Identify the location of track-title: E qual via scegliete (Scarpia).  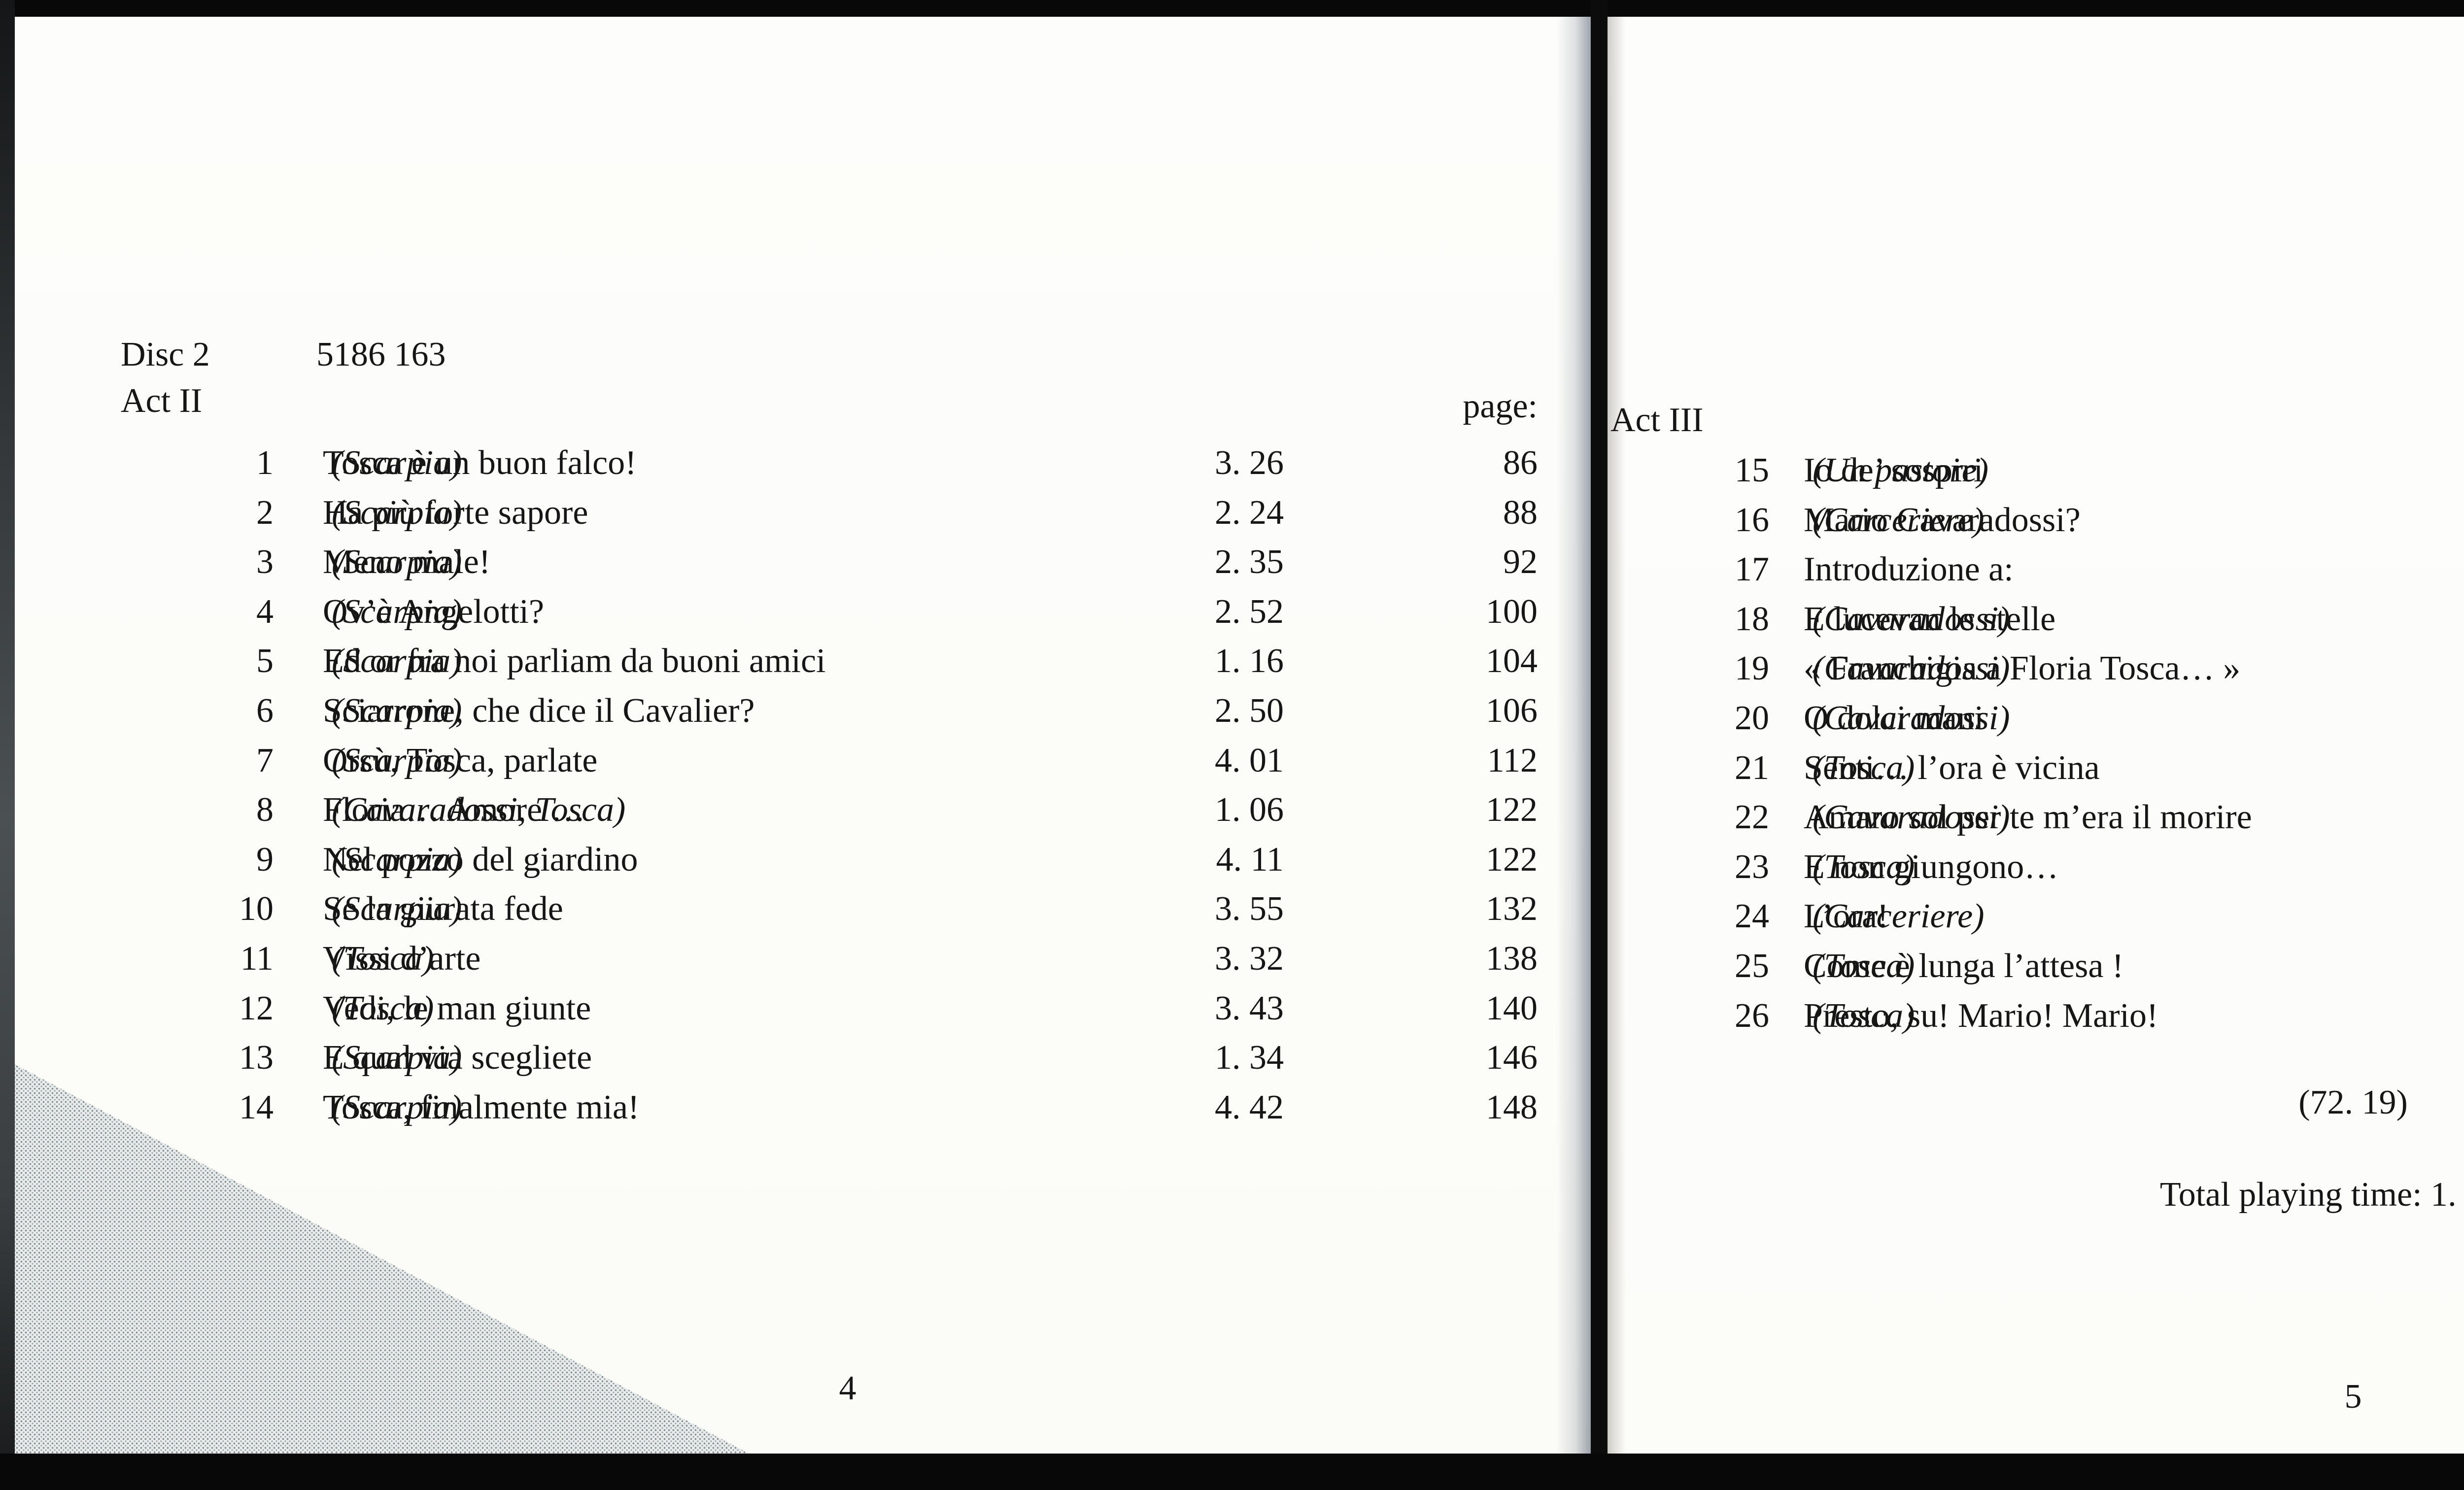
(457, 1058).